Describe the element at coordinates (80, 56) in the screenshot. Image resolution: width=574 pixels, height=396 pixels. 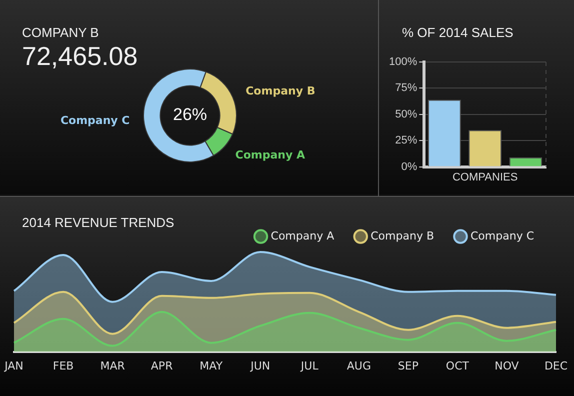
I see `chart-subtitle: 72,465.08` at that location.